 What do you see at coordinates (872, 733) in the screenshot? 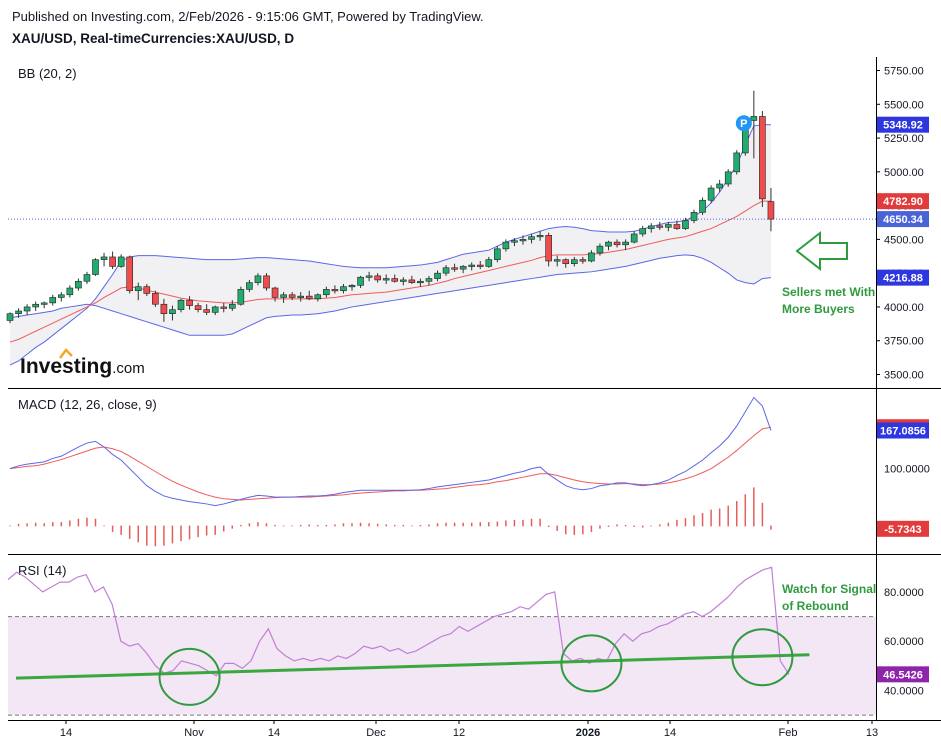
I see `x-tick-label: 13` at bounding box center [872, 733].